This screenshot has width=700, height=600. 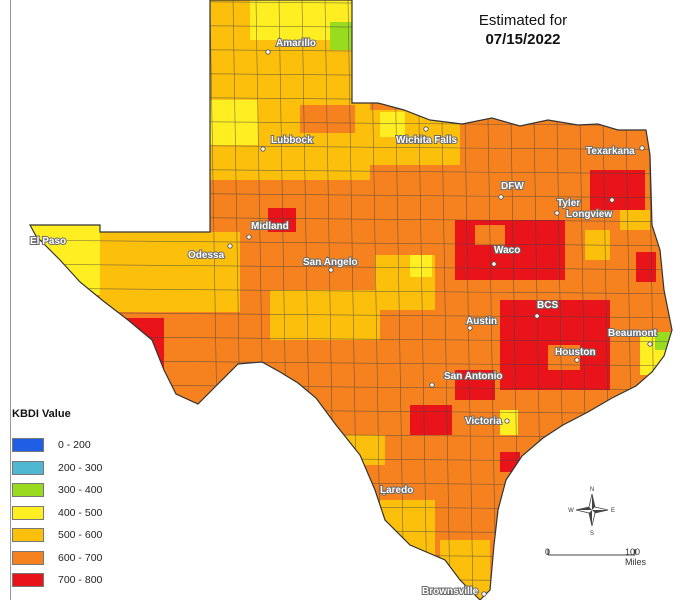 What do you see at coordinates (57, 558) in the screenshot?
I see `legend-item: 600 - 700` at bounding box center [57, 558].